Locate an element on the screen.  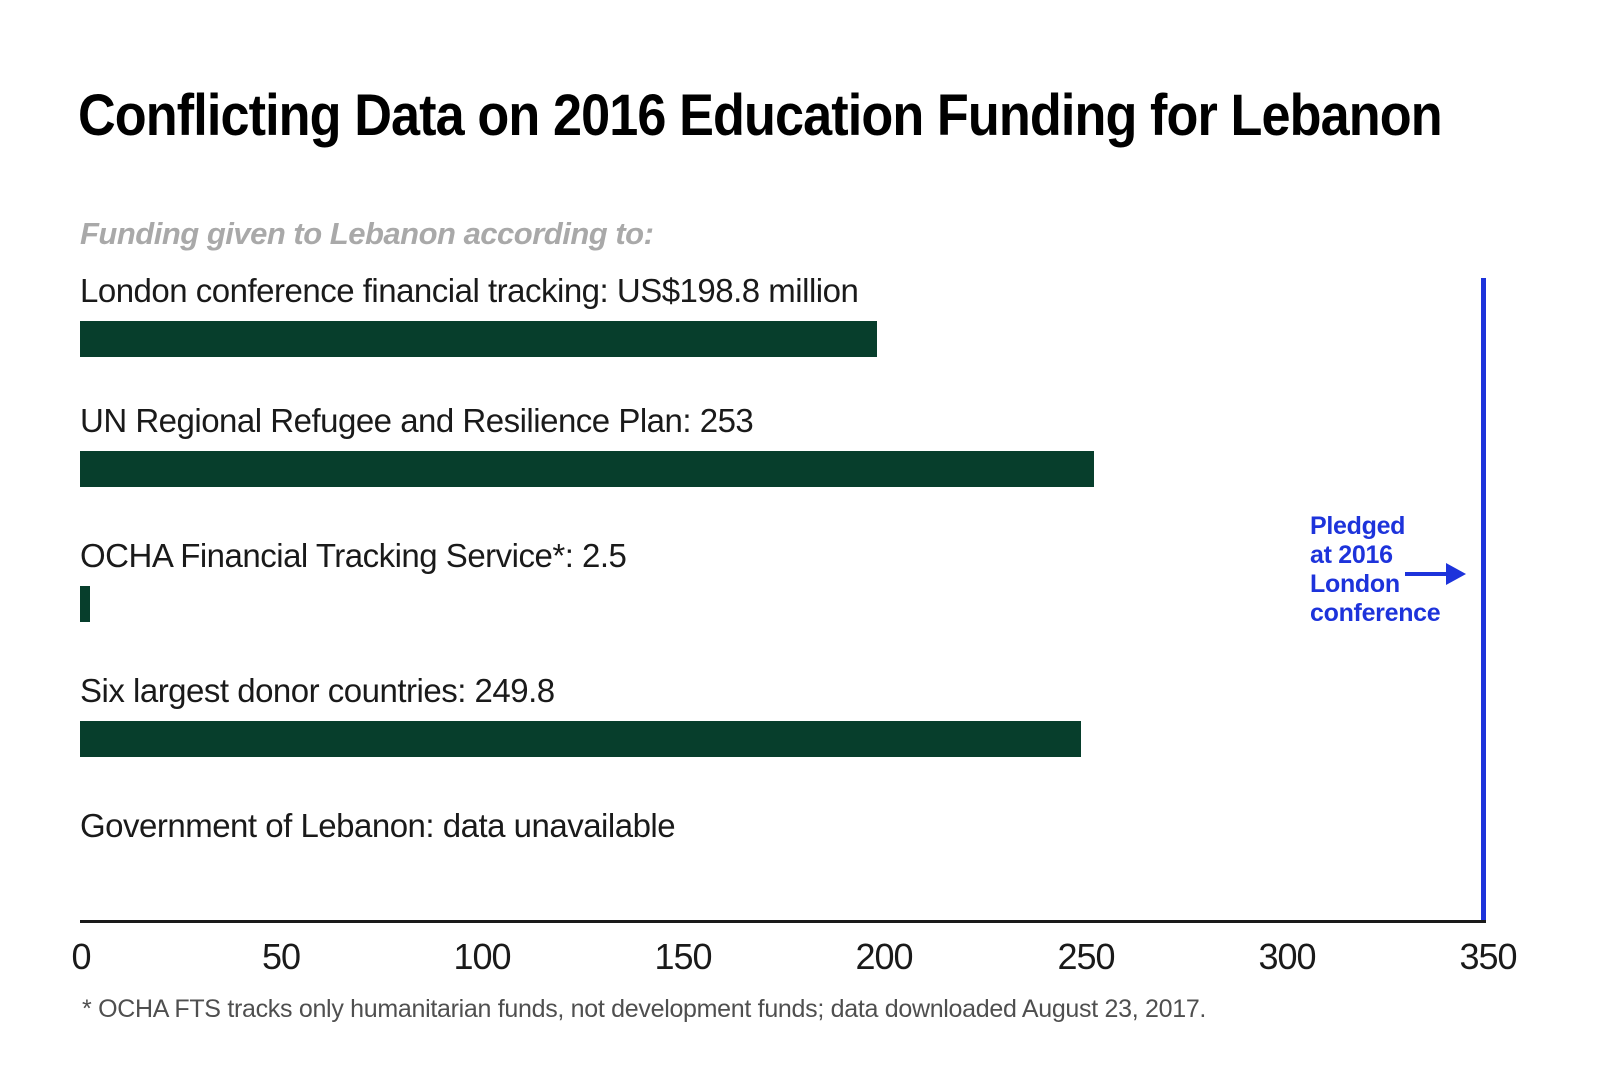
chart-subtitle: Funding given to Lebanon according to: is located at coordinates (367, 233).